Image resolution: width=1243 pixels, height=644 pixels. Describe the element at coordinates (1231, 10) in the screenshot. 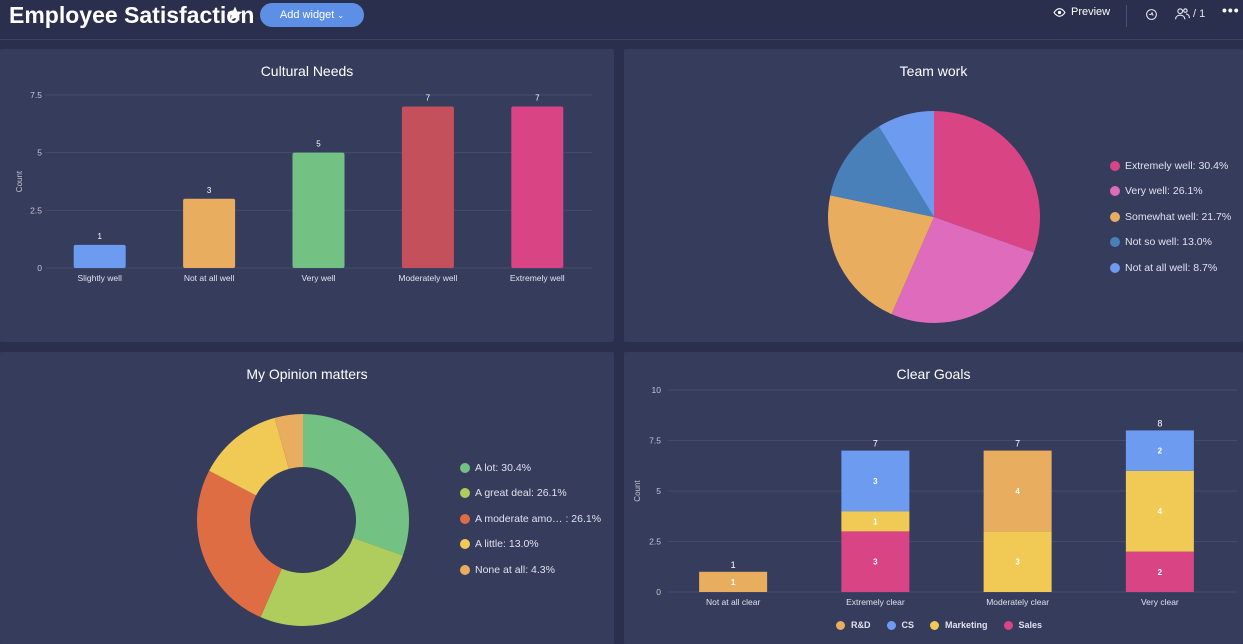

I see `more-options-icon: •••` at that location.